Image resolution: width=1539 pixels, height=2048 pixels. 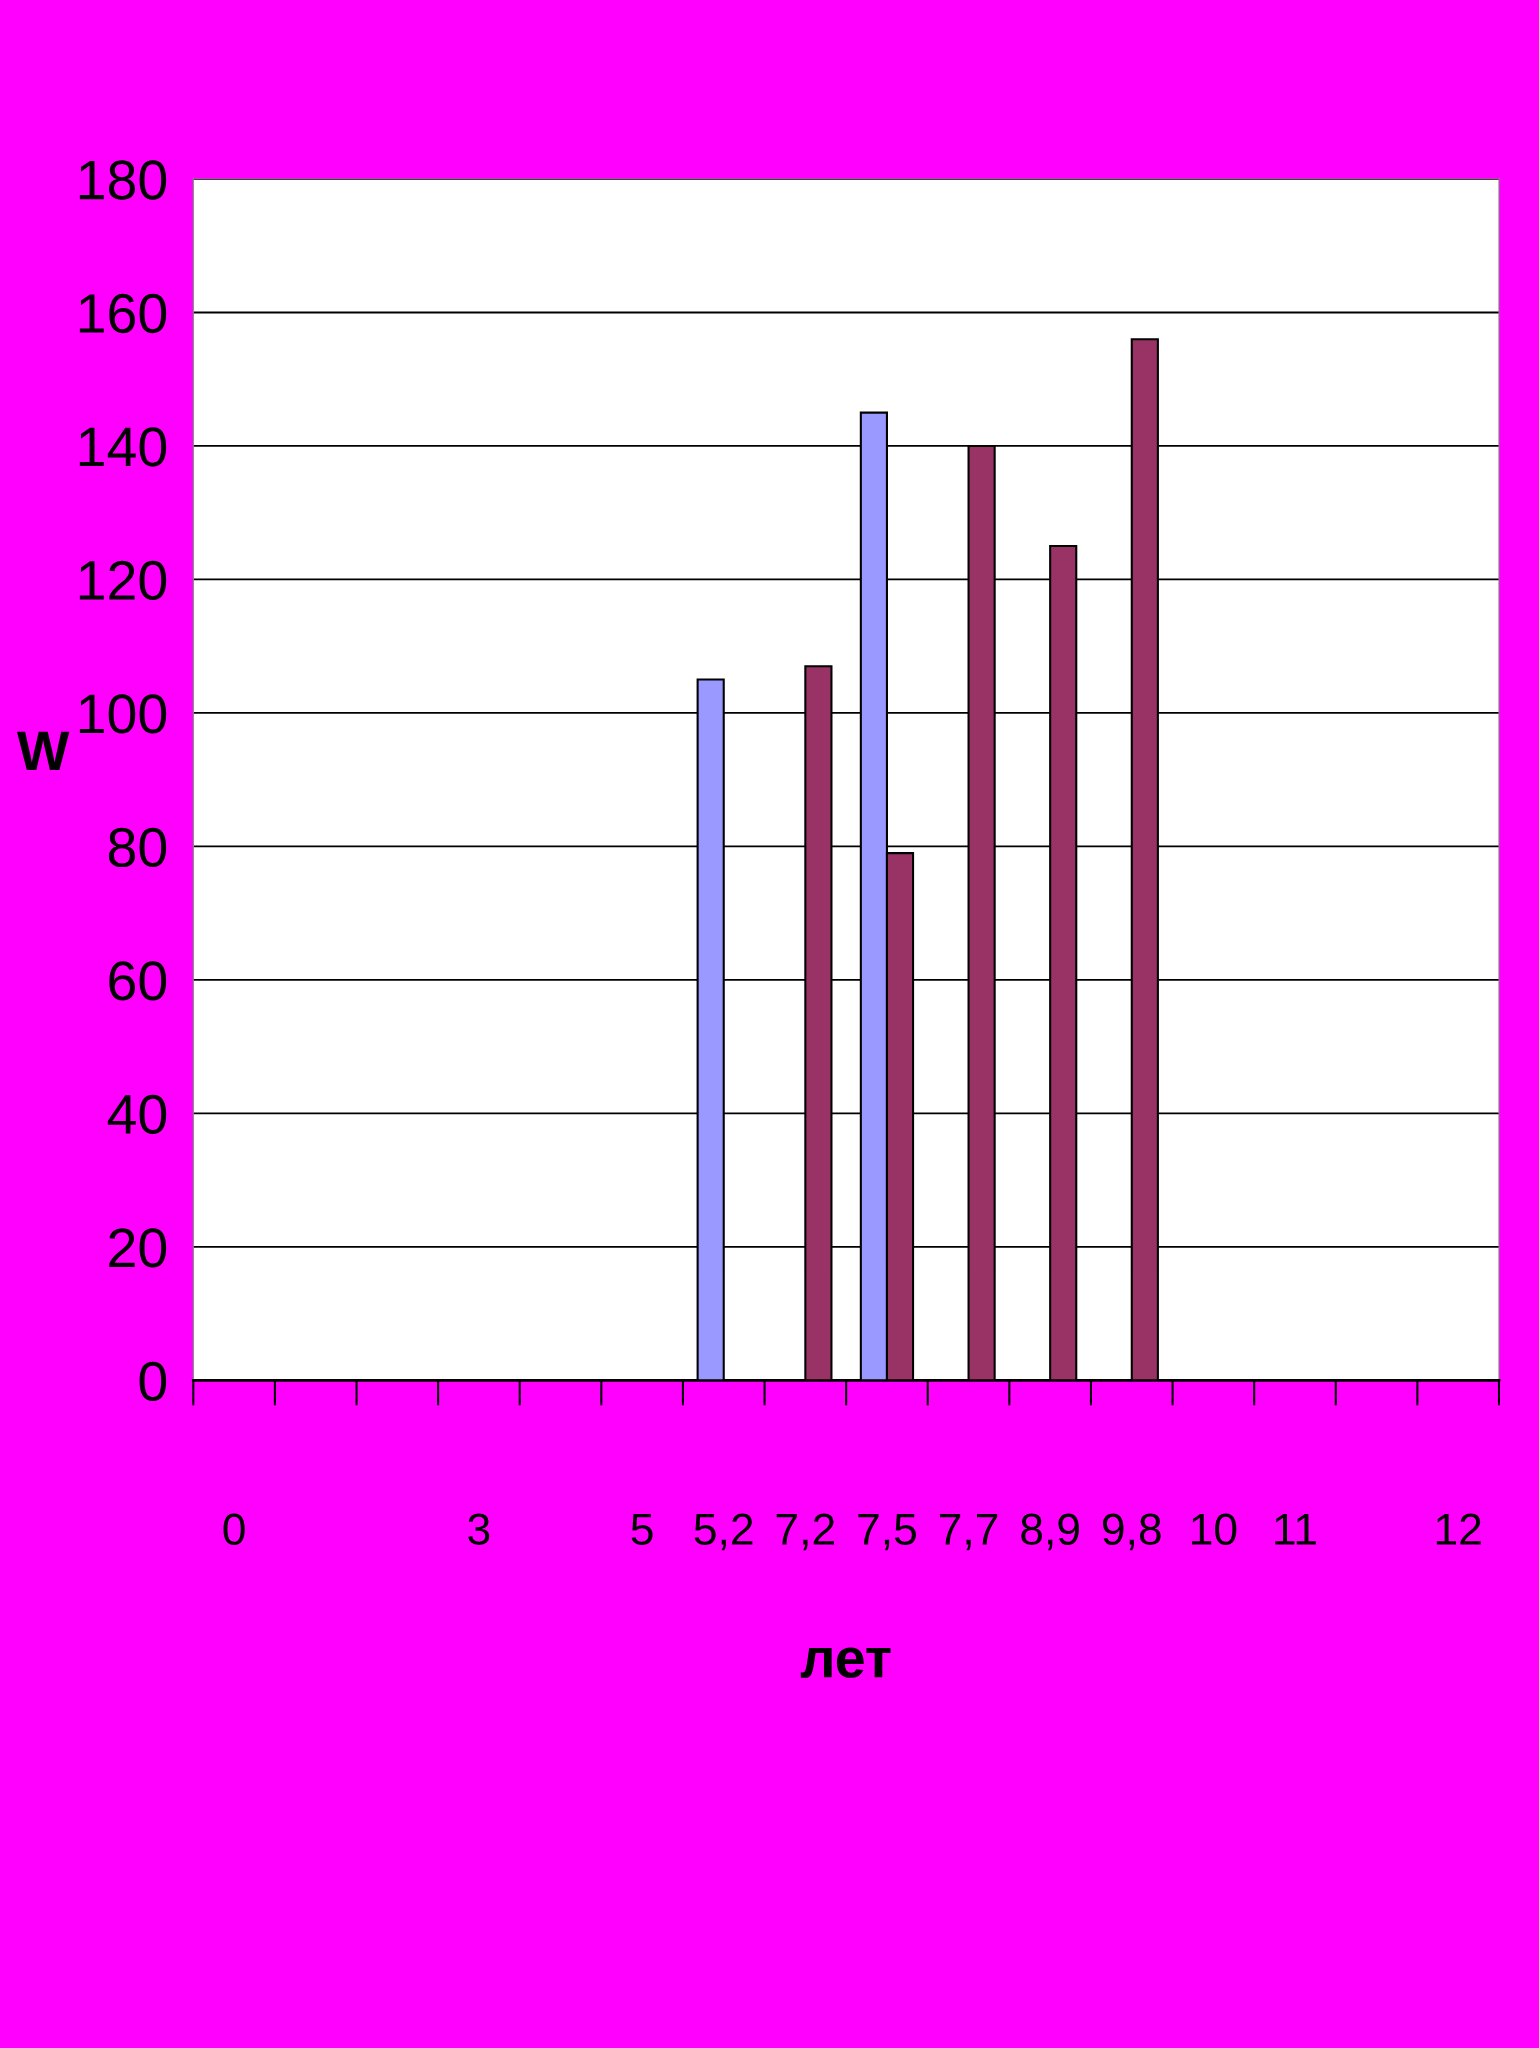 What do you see at coordinates (123, 313) in the screenshot?
I see `y-tick-label: 160` at bounding box center [123, 313].